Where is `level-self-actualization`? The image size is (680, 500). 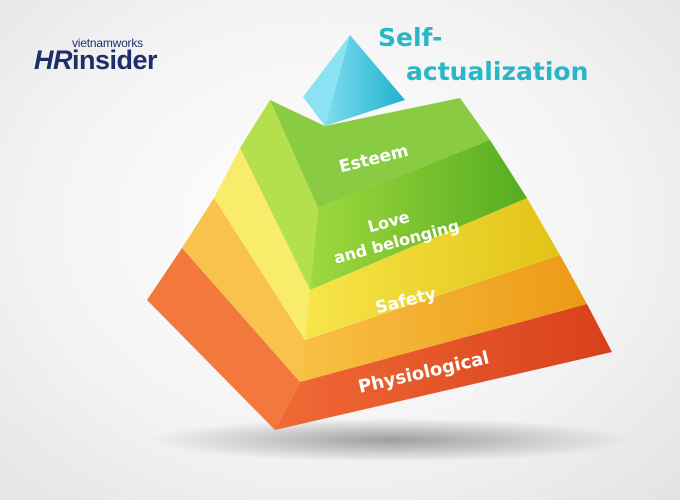 level-self-actualization is located at coordinates (354, 80).